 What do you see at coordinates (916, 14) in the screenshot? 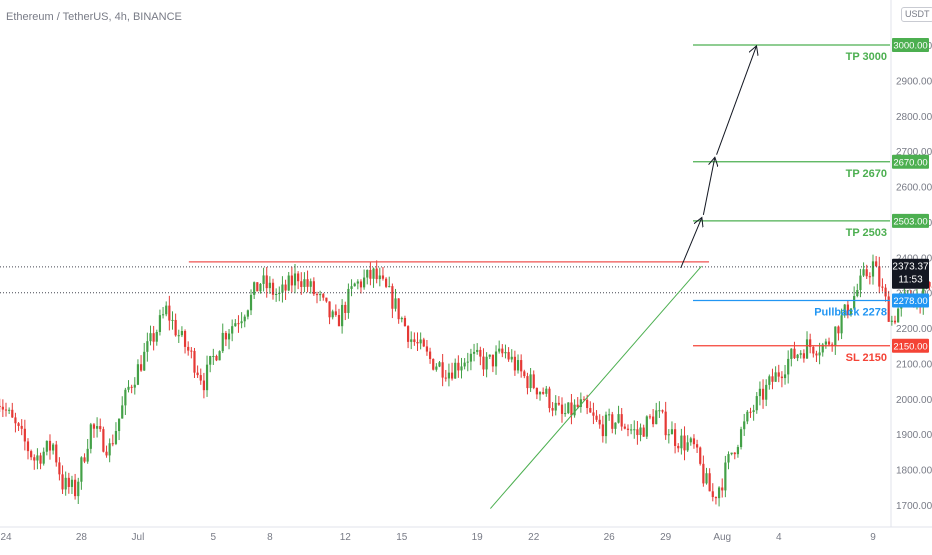
I see `currency-badge: USDT` at bounding box center [916, 14].